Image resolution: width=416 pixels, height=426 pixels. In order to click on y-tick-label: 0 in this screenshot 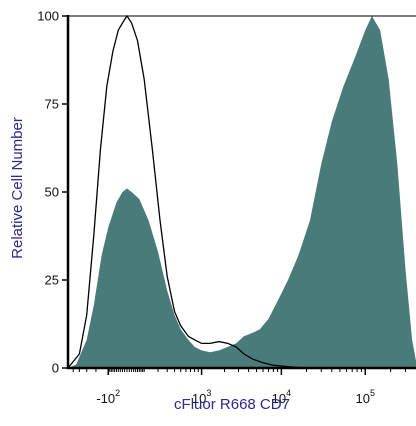, I will do `click(55, 368)`.